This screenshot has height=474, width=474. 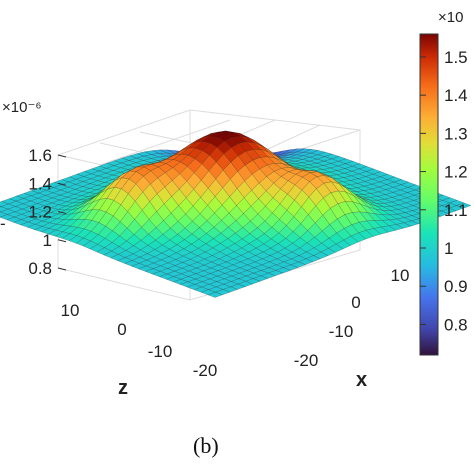 I want to click on vertical-axis-ticks: 0.8 1 1.2 1.4 1.6, so click(x=47, y=212).